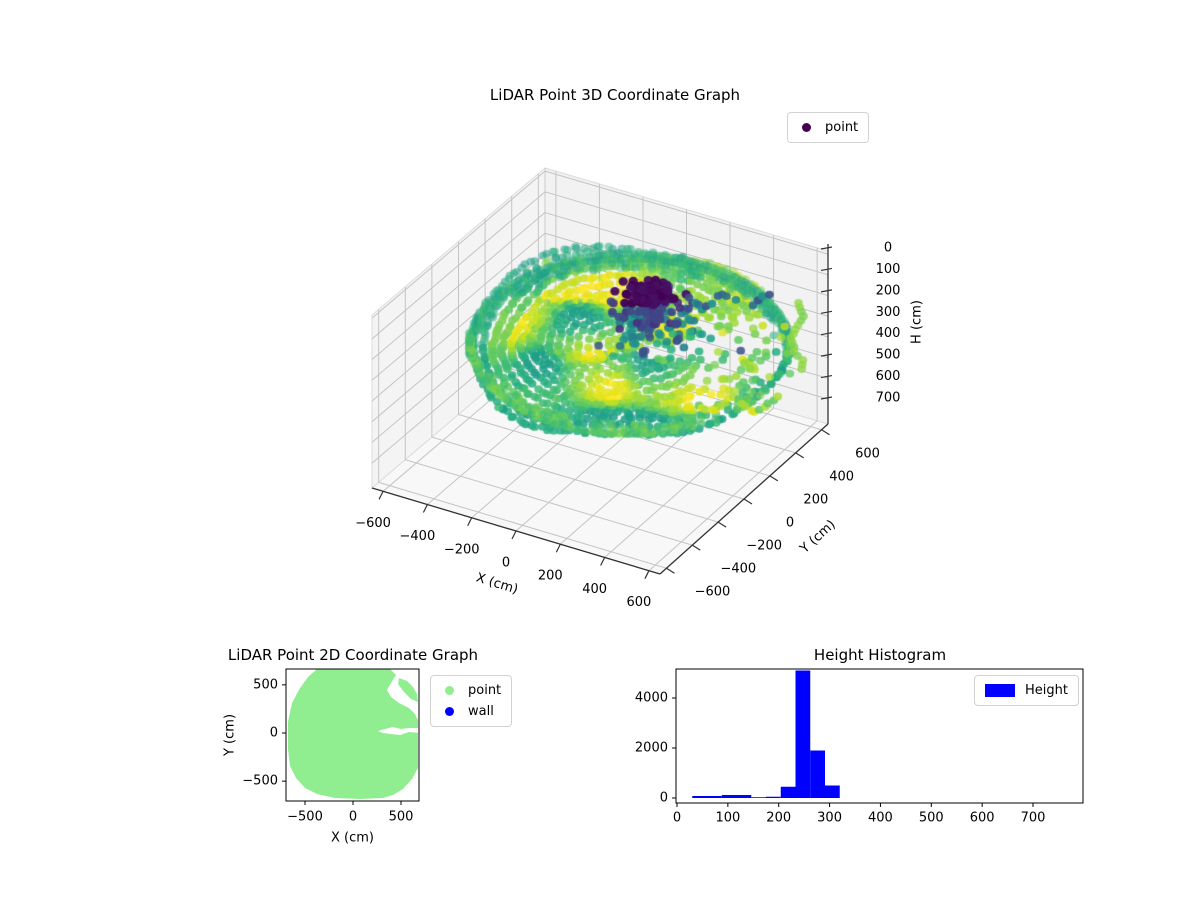  I want to click on hist-legend: Height, so click(1026, 690).